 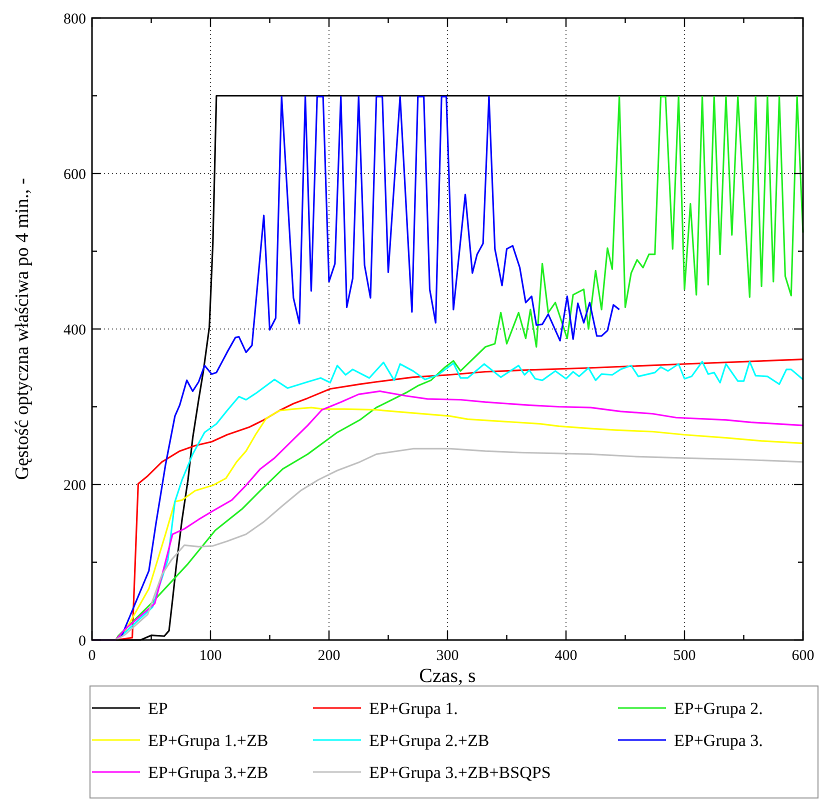 I want to click on x-tick-label: 500, so click(x=684, y=656).